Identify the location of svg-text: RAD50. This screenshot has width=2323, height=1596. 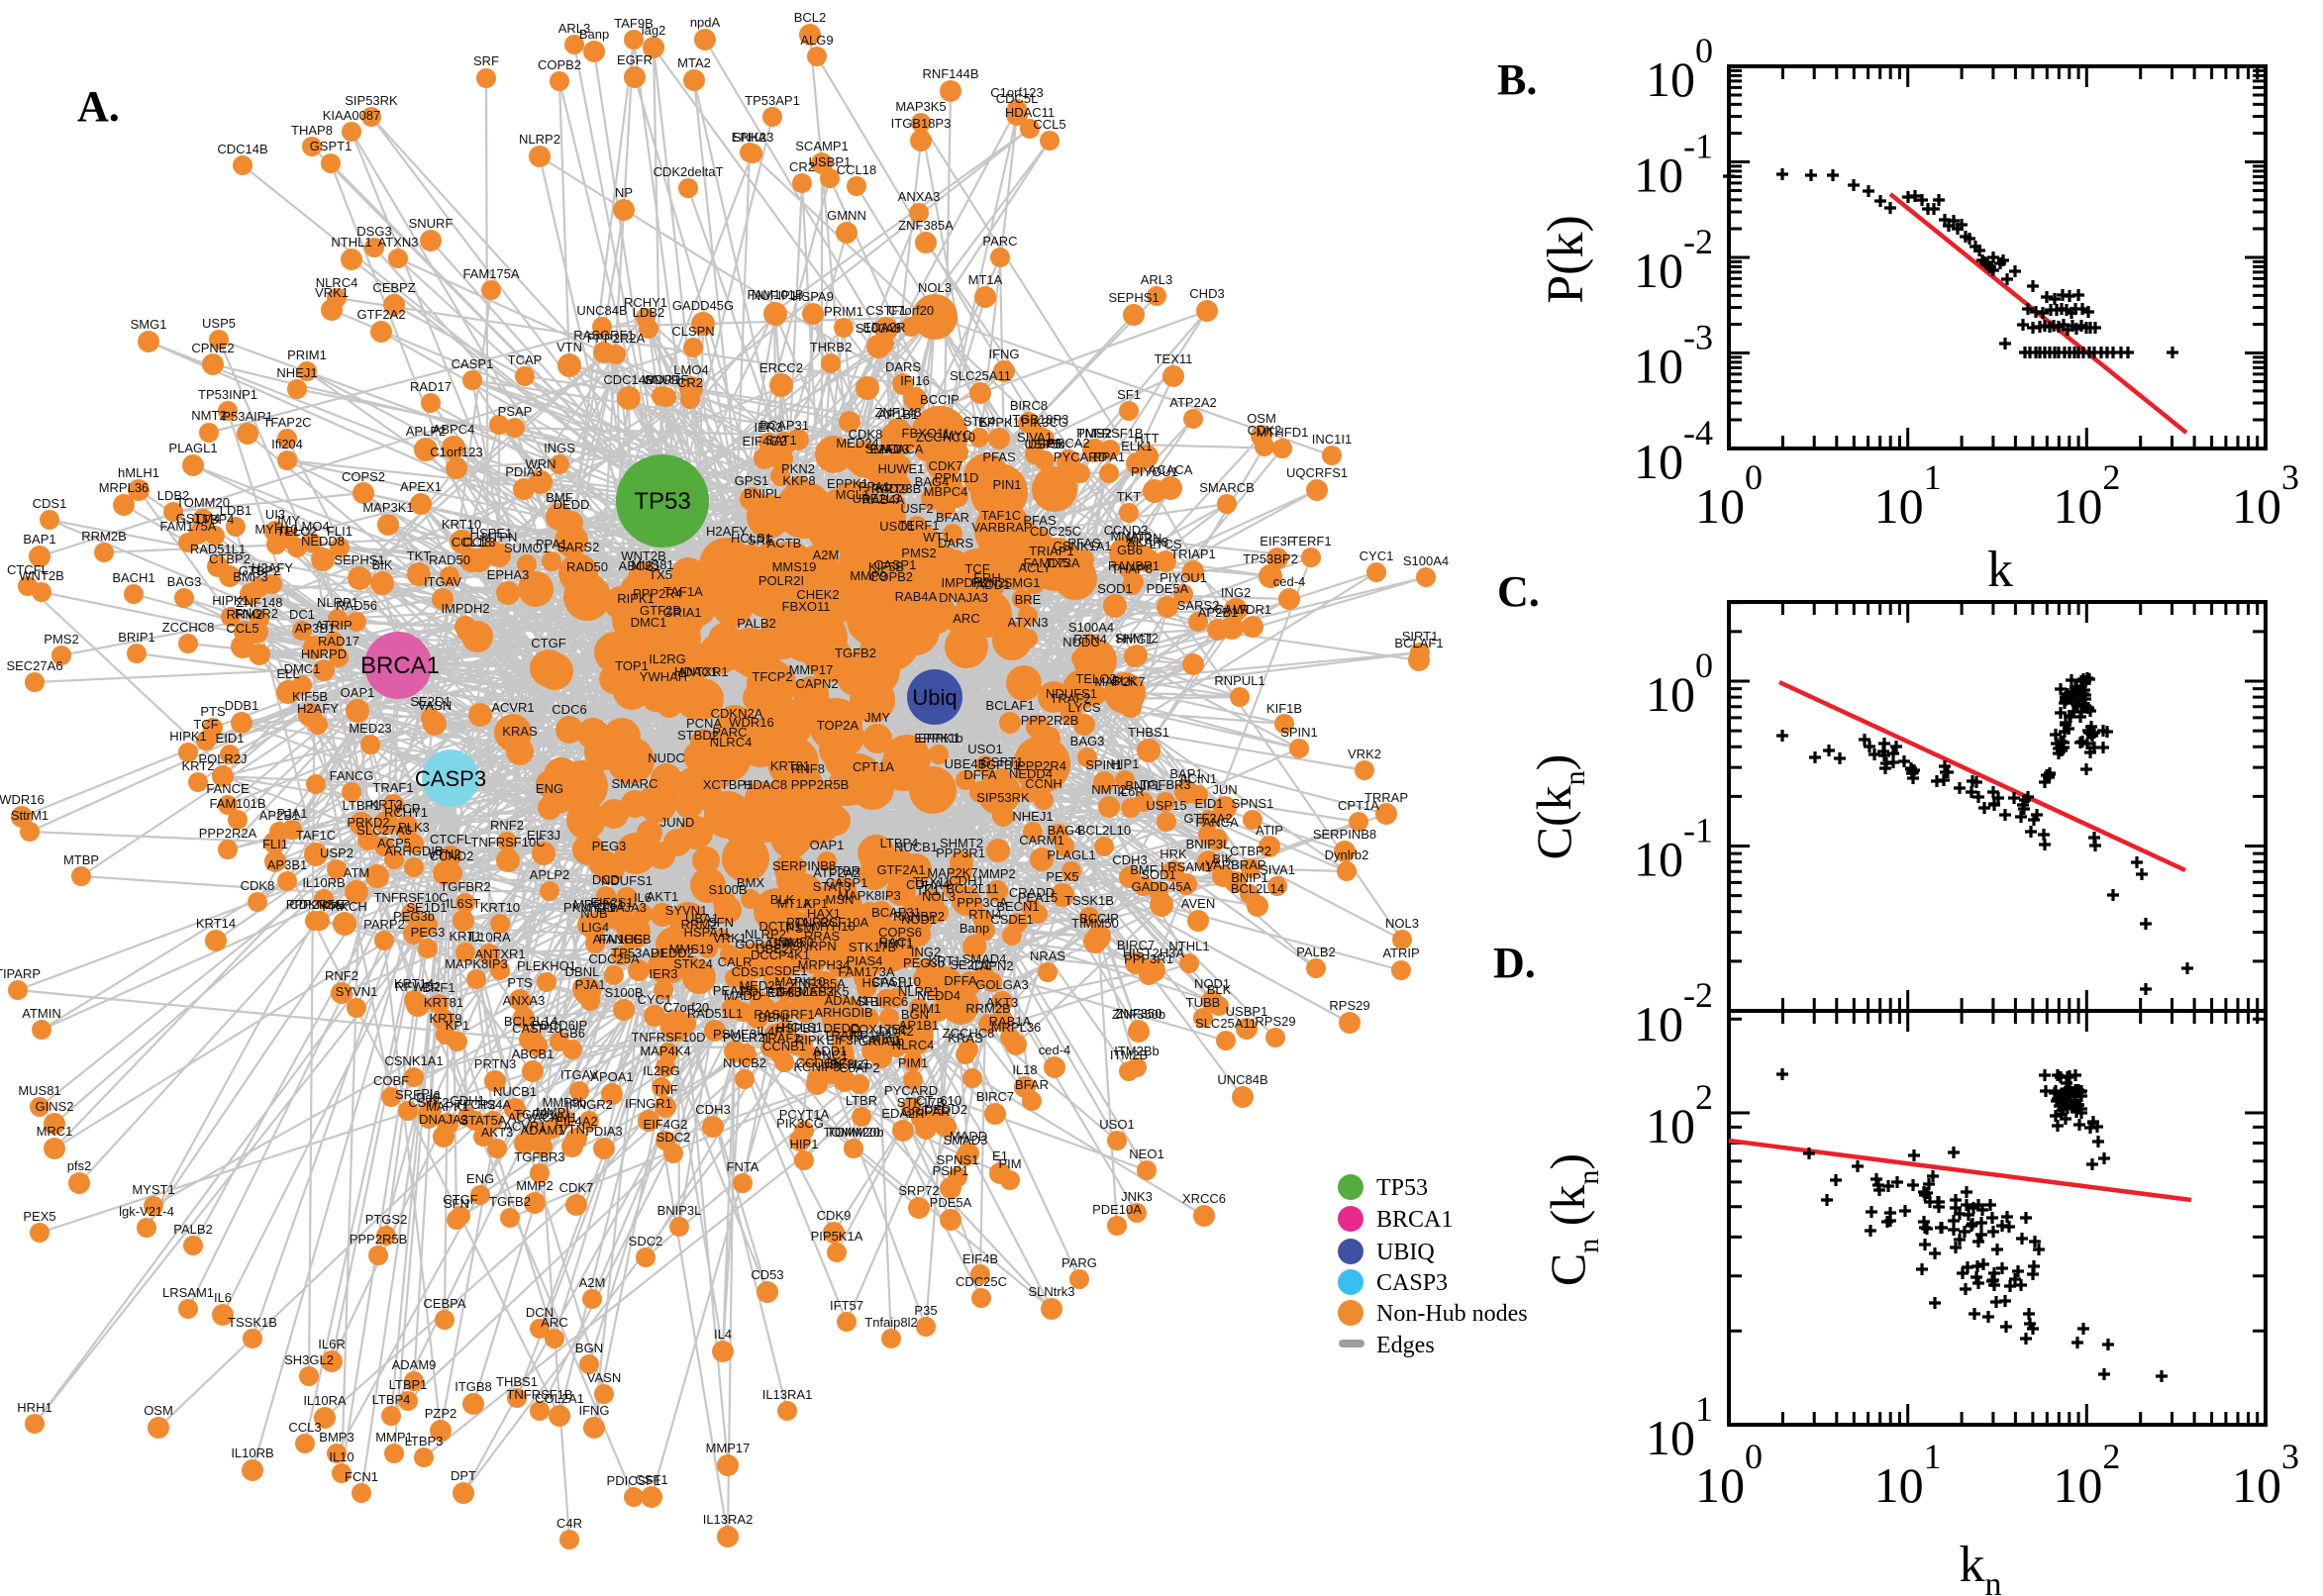
(450, 559).